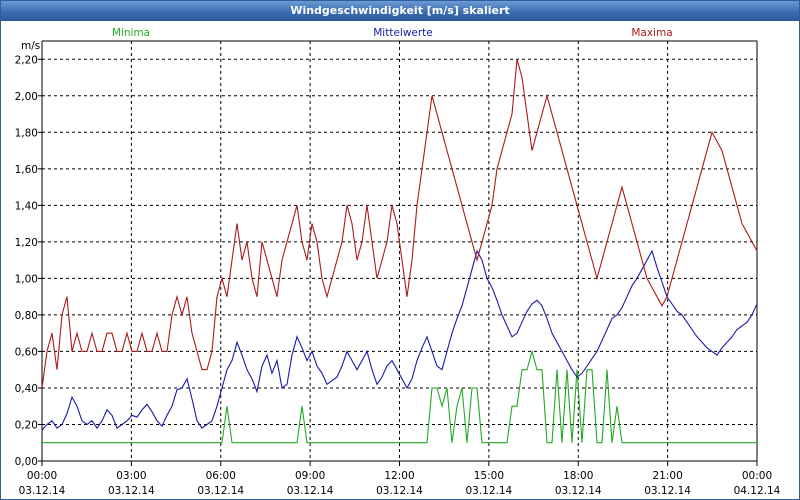 The image size is (800, 500). I want to click on x-tick-time: 18:00, so click(578, 476).